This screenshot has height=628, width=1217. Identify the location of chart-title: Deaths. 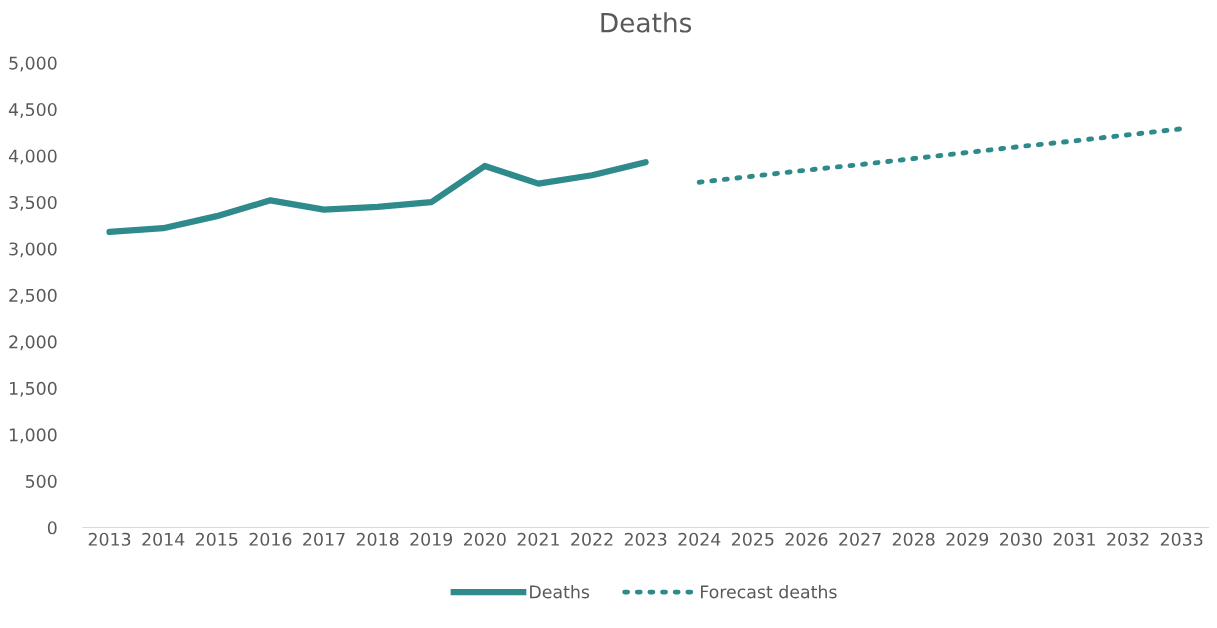
(646, 22).